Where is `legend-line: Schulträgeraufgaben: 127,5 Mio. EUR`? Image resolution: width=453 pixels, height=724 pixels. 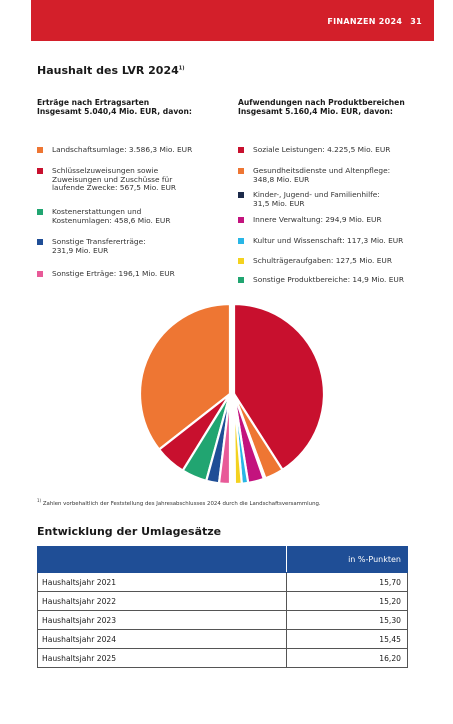
legend-line: Schulträgeraufgaben: 127,5 Mio. EUR is located at coordinates (322, 260).